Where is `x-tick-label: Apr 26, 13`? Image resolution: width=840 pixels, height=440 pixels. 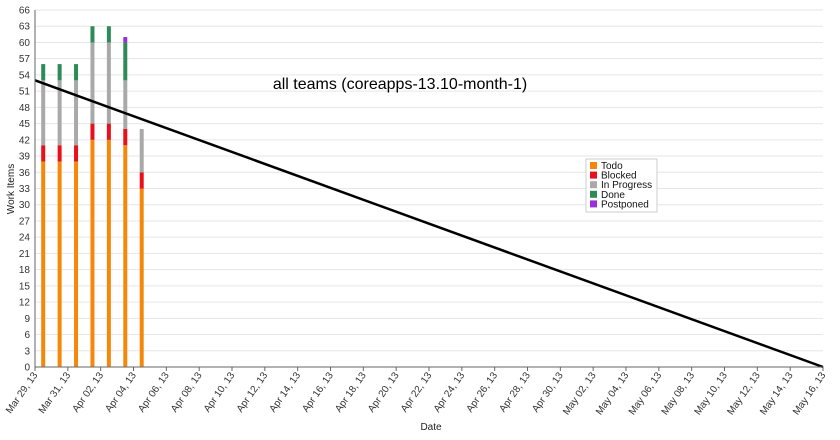
x-tick-label: Apr 26, 13 is located at coordinates (483, 392).